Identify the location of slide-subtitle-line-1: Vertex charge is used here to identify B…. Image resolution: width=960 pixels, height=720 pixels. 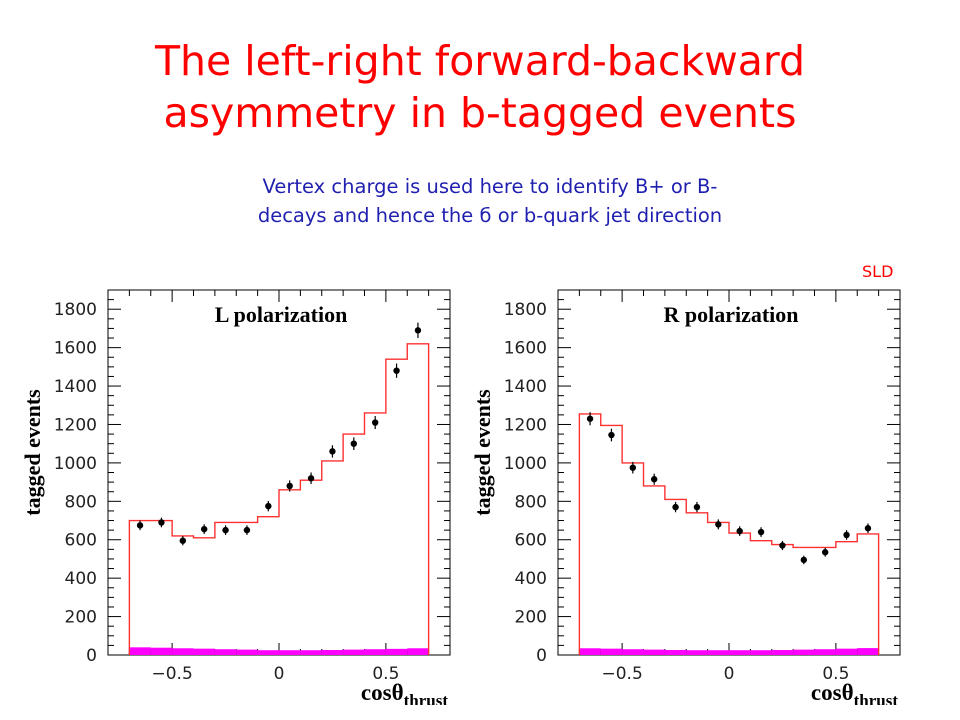
(490, 186).